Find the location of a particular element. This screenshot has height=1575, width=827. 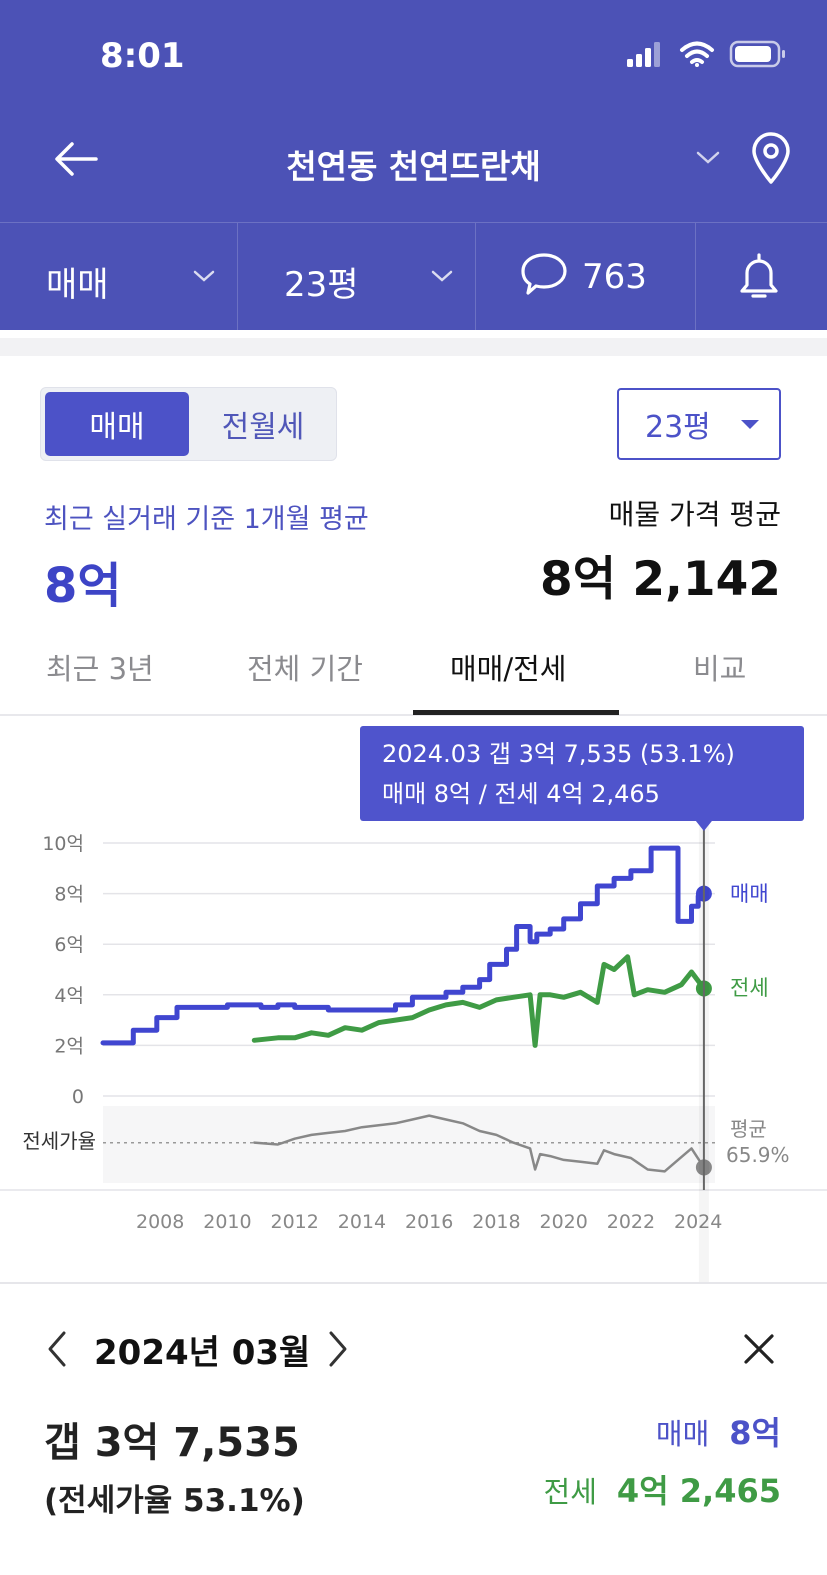

ratio-average-value: 65.9% is located at coordinates (758, 1155).